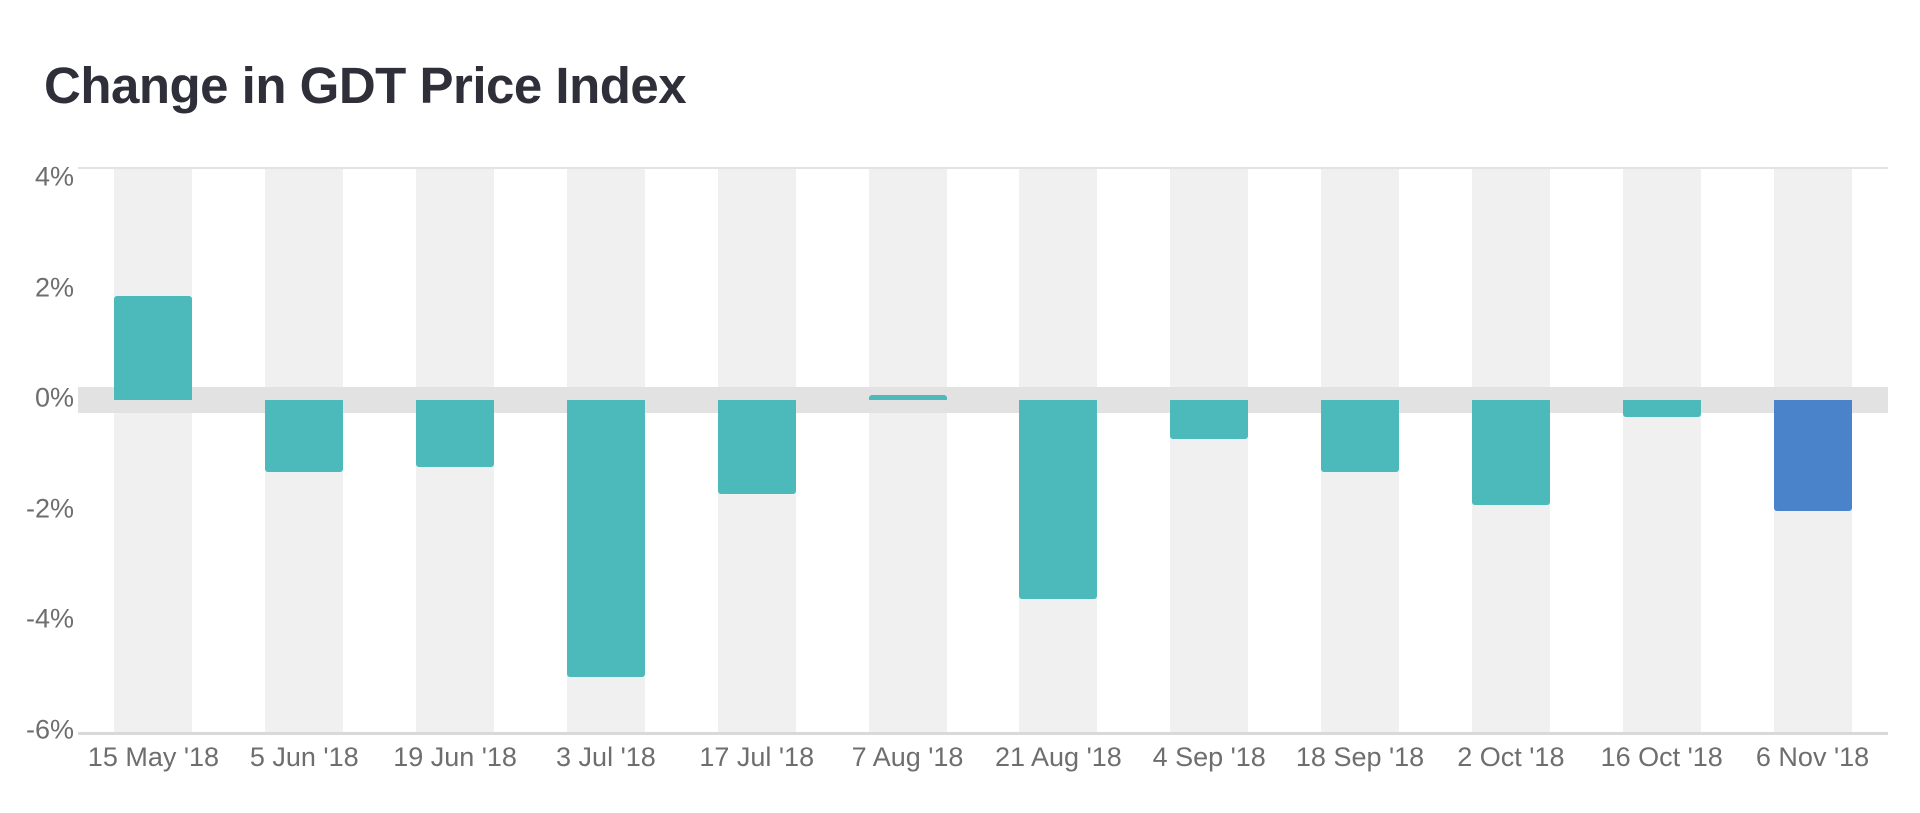 This screenshot has height=813, width=1920. I want to click on x-tick-label: 16 Oct '18, so click(1661, 757).